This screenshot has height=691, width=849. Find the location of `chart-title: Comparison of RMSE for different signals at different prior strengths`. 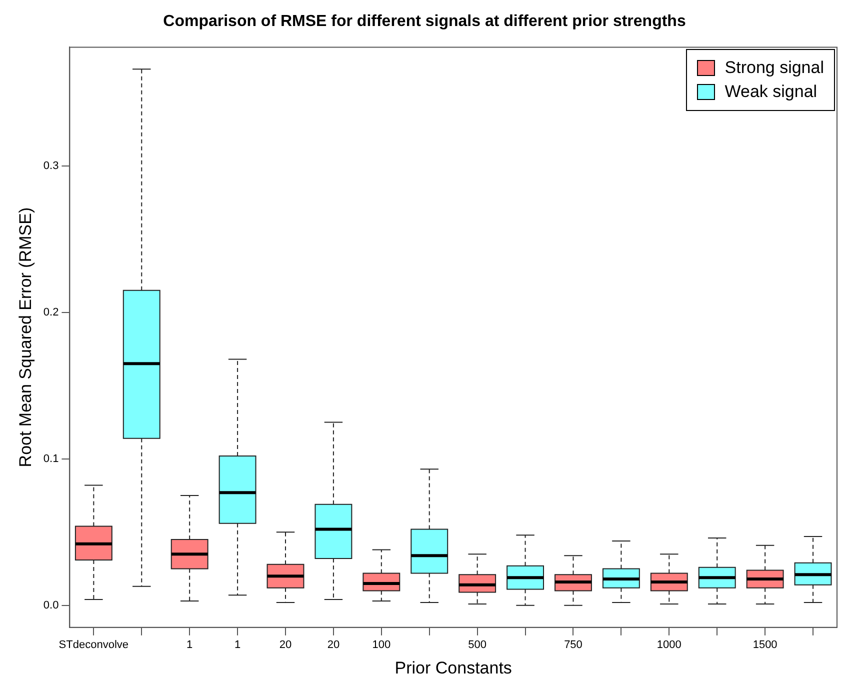

chart-title: Comparison of RMSE for different signals at different prior strengths is located at coordinates (424, 21).